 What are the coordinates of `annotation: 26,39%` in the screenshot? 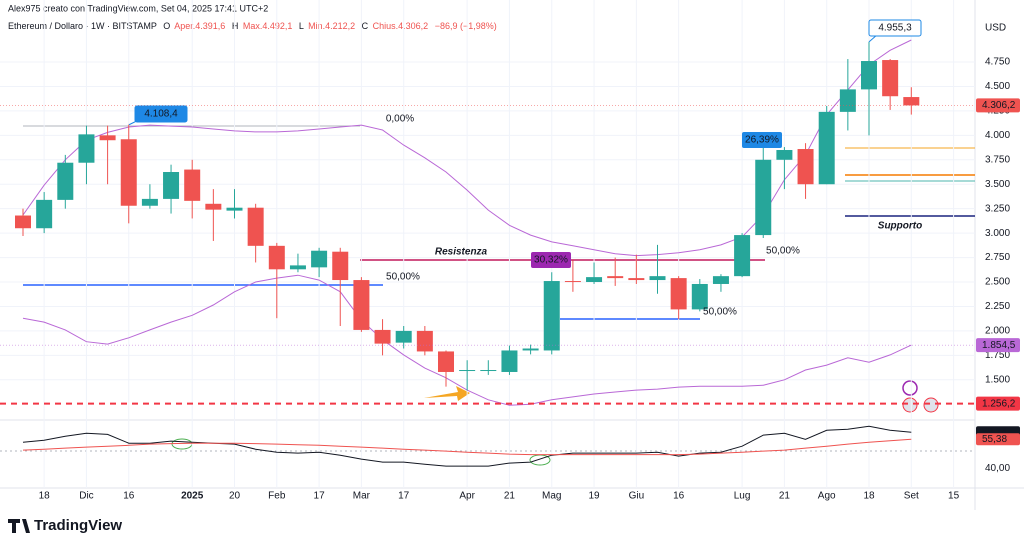 It's located at (762, 140).